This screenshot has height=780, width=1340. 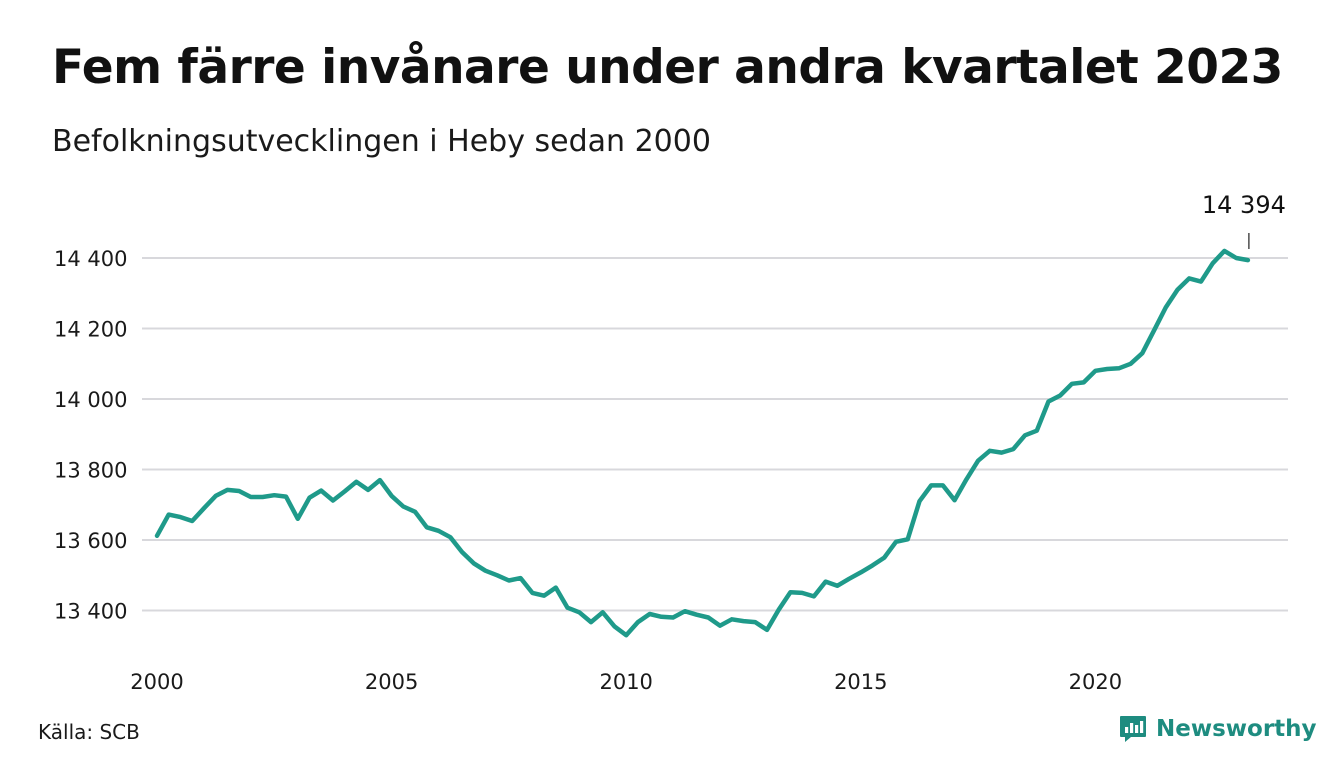 I want to click on brand-logo-group: Newsworthy, so click(x=1217, y=729).